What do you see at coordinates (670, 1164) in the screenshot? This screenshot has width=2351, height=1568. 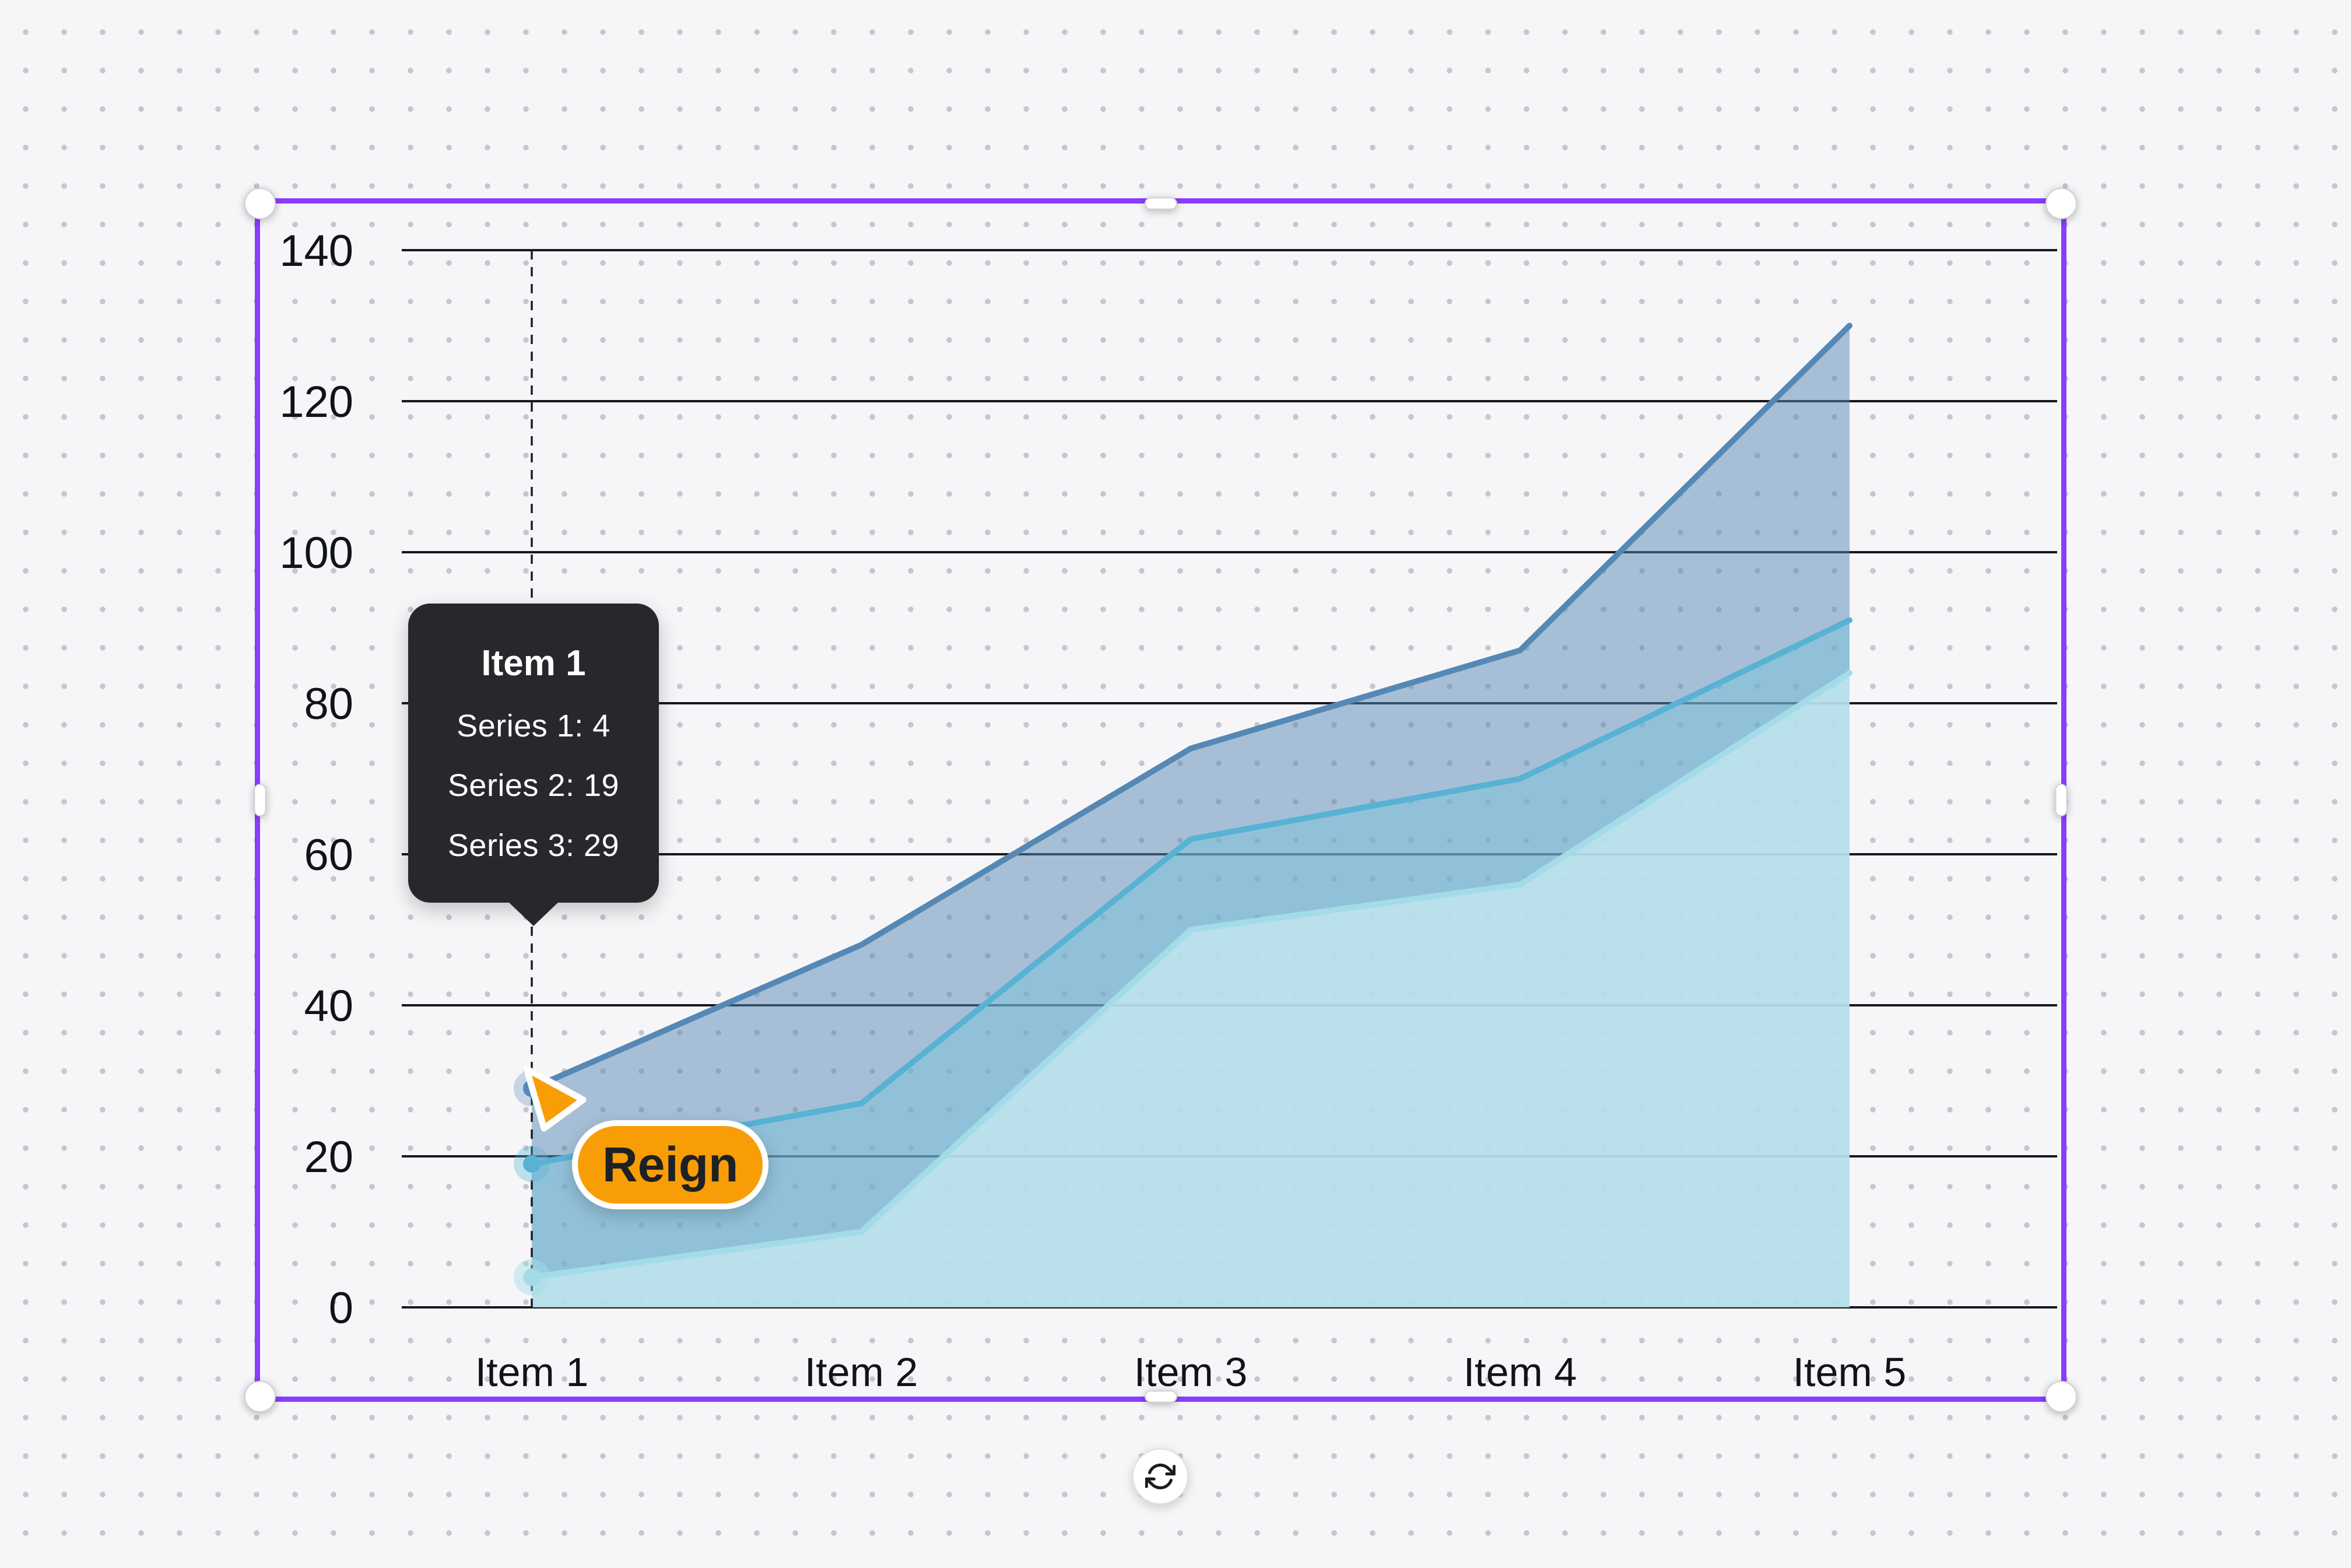 I see `collaborator-name-badge: Reign` at bounding box center [670, 1164].